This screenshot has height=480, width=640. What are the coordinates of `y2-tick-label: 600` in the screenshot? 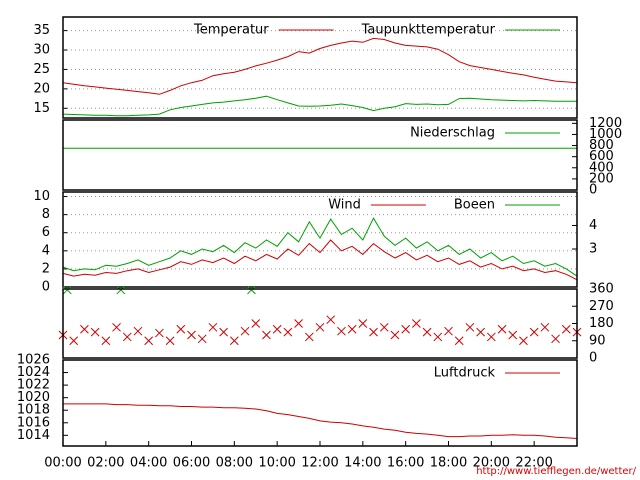 It's located at (601, 156).